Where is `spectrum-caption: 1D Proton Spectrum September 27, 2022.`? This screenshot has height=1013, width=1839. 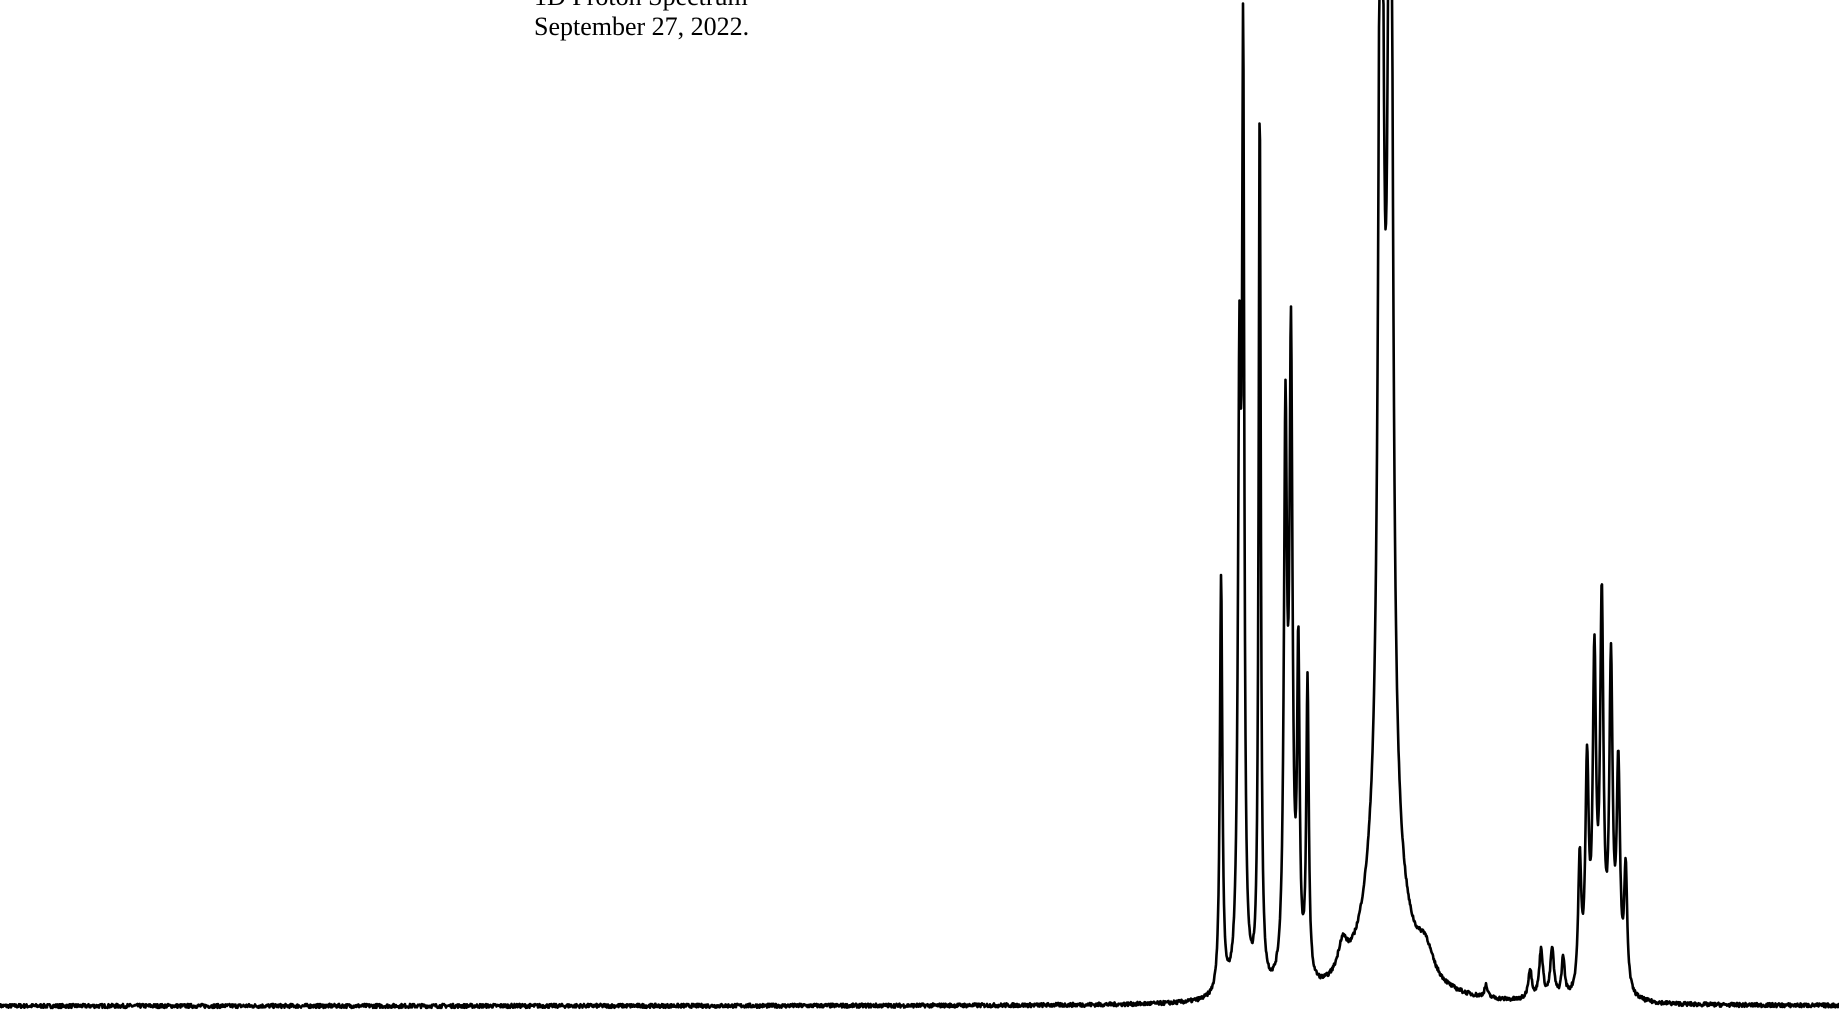 spectrum-caption: 1D Proton Spectrum September 27, 2022. is located at coordinates (744, 21).